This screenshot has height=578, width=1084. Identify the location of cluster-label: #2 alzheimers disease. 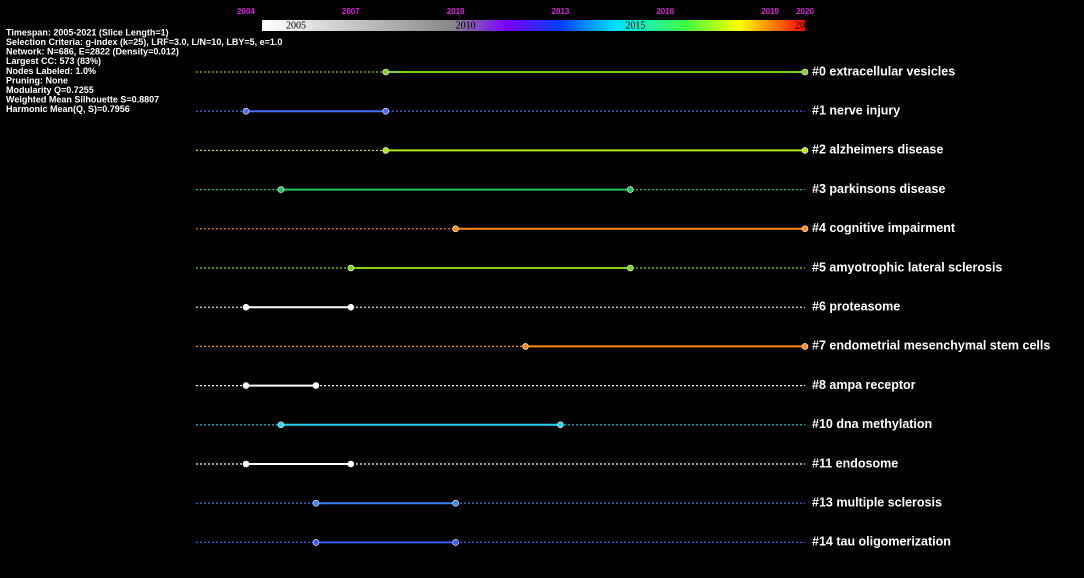
(877, 150).